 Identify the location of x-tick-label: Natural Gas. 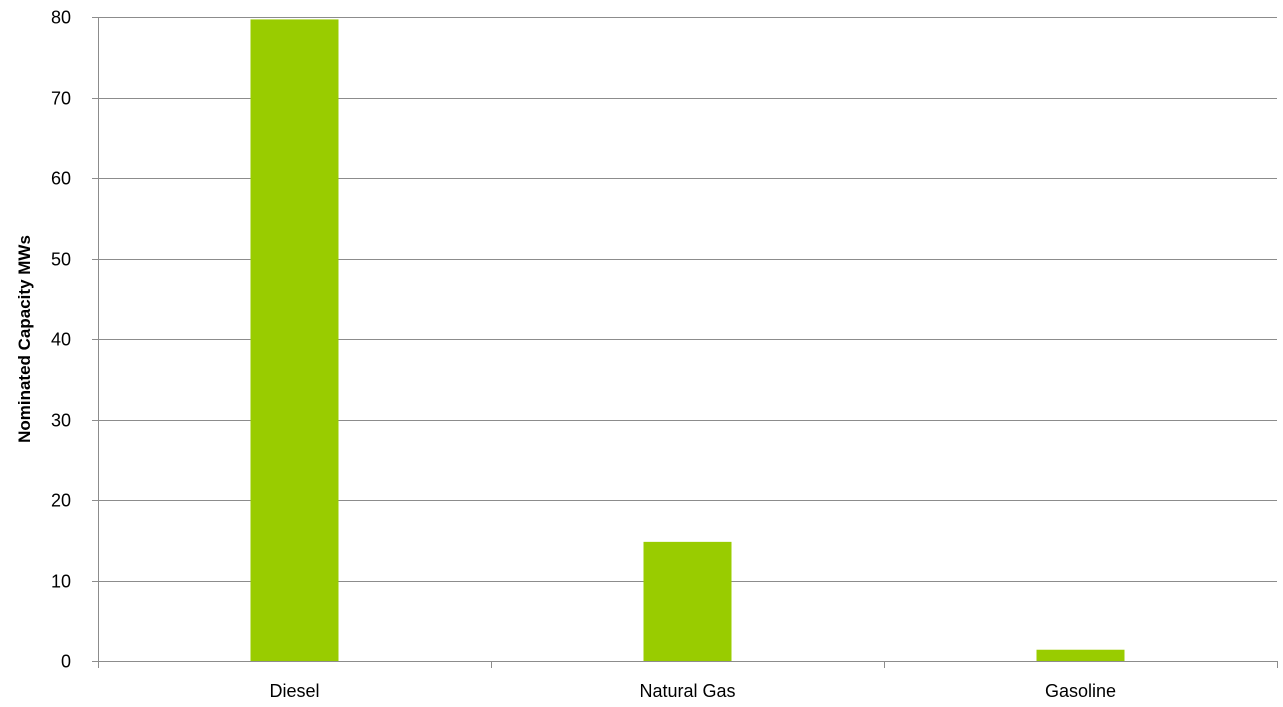
(687, 691).